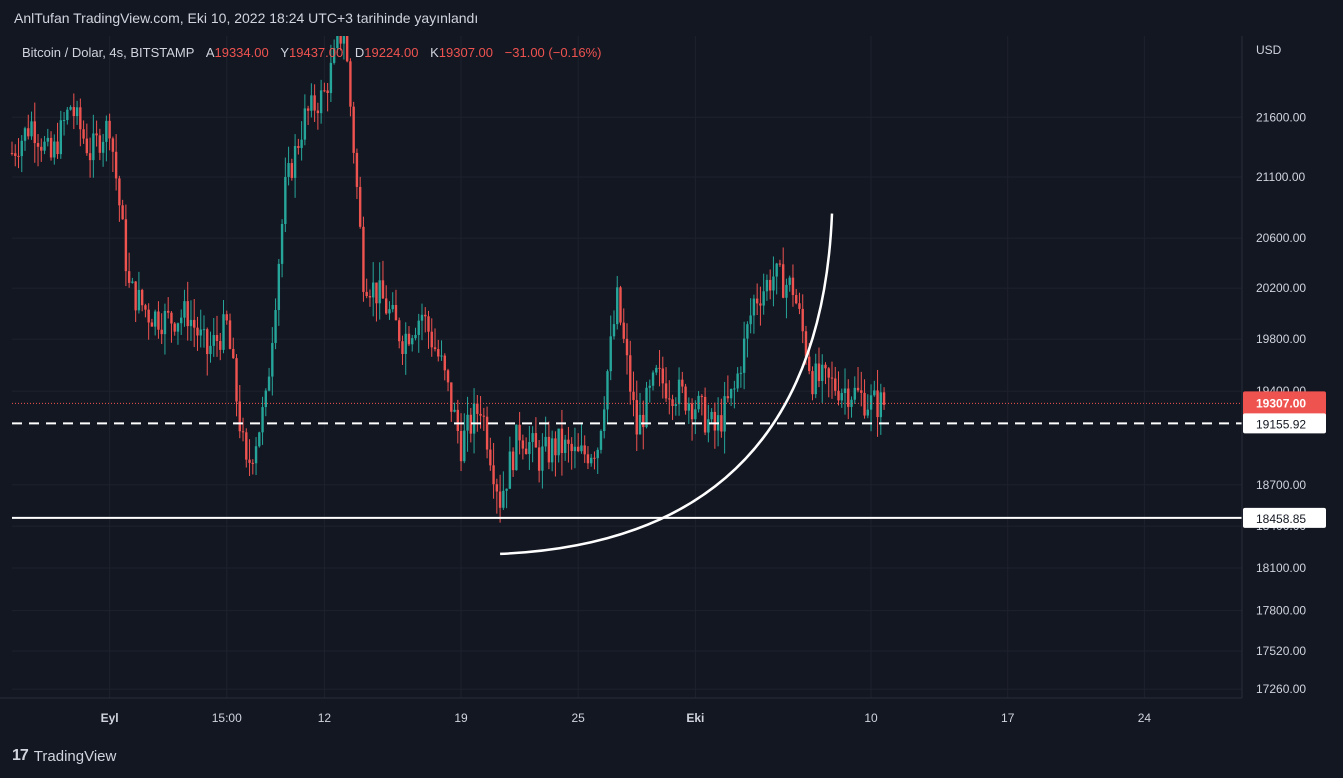 The image size is (1343, 778). I want to click on open-label: A, so click(210, 52).